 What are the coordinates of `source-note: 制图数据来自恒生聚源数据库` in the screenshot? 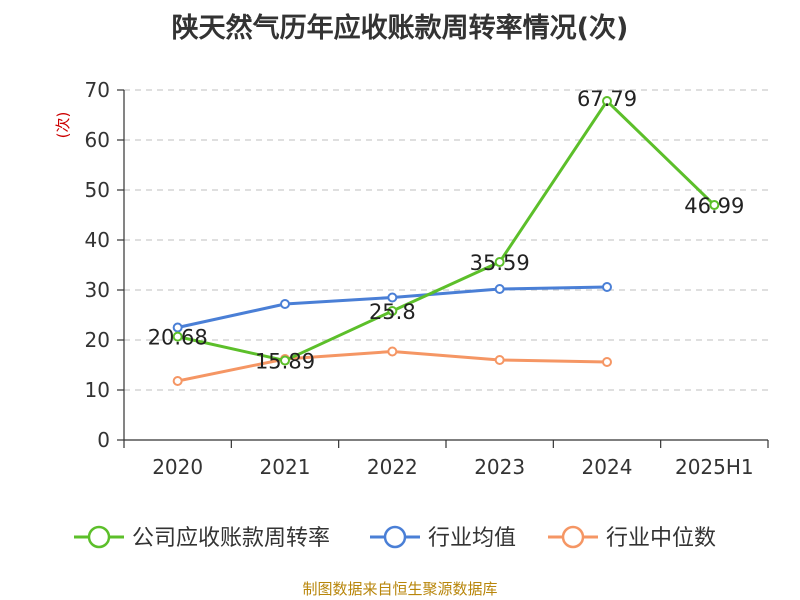 It's located at (400, 589).